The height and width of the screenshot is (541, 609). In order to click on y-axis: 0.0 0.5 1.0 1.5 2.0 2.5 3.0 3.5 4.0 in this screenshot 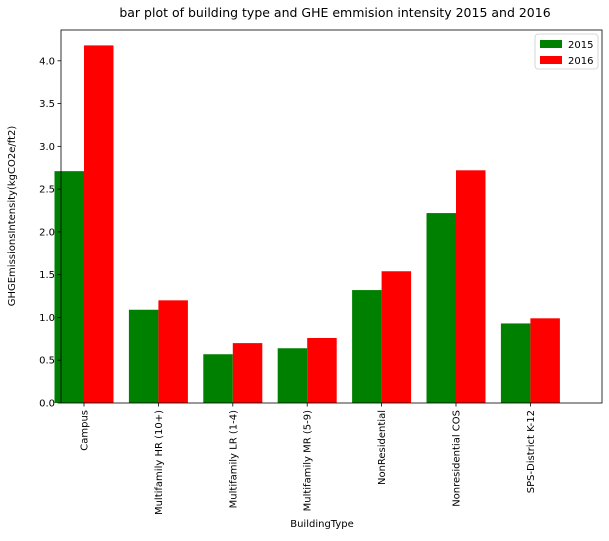, I will do `click(50, 233)`.